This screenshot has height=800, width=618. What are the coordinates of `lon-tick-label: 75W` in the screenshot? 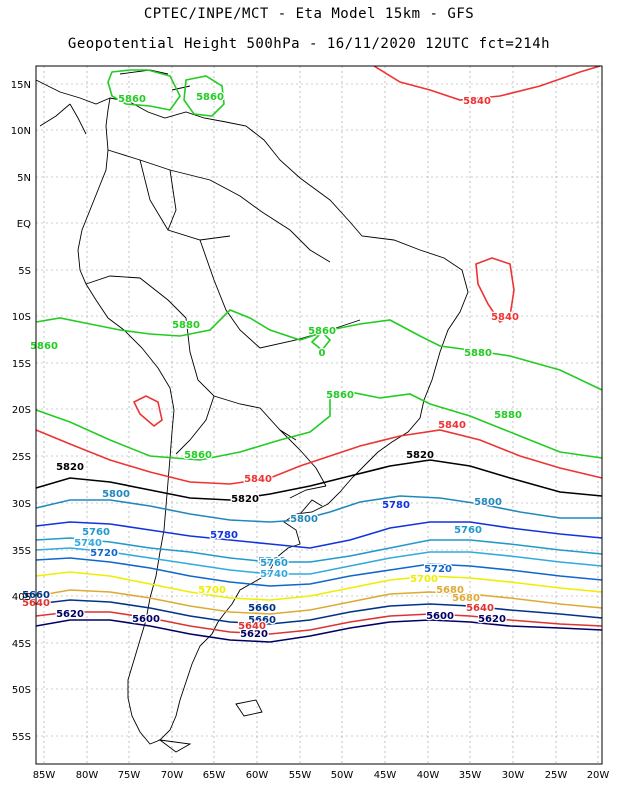 It's located at (129, 775).